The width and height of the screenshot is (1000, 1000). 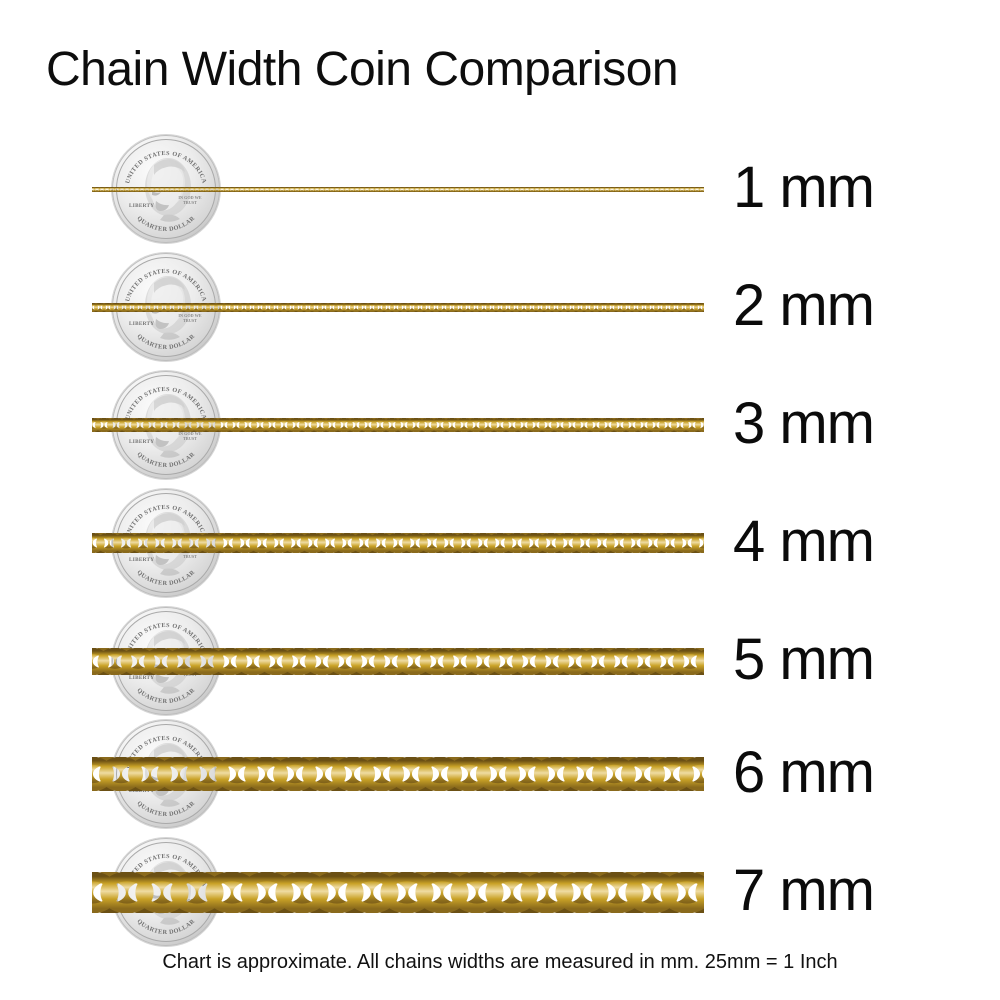 I want to click on gold-curb-chain-3mm, so click(x=398, y=425).